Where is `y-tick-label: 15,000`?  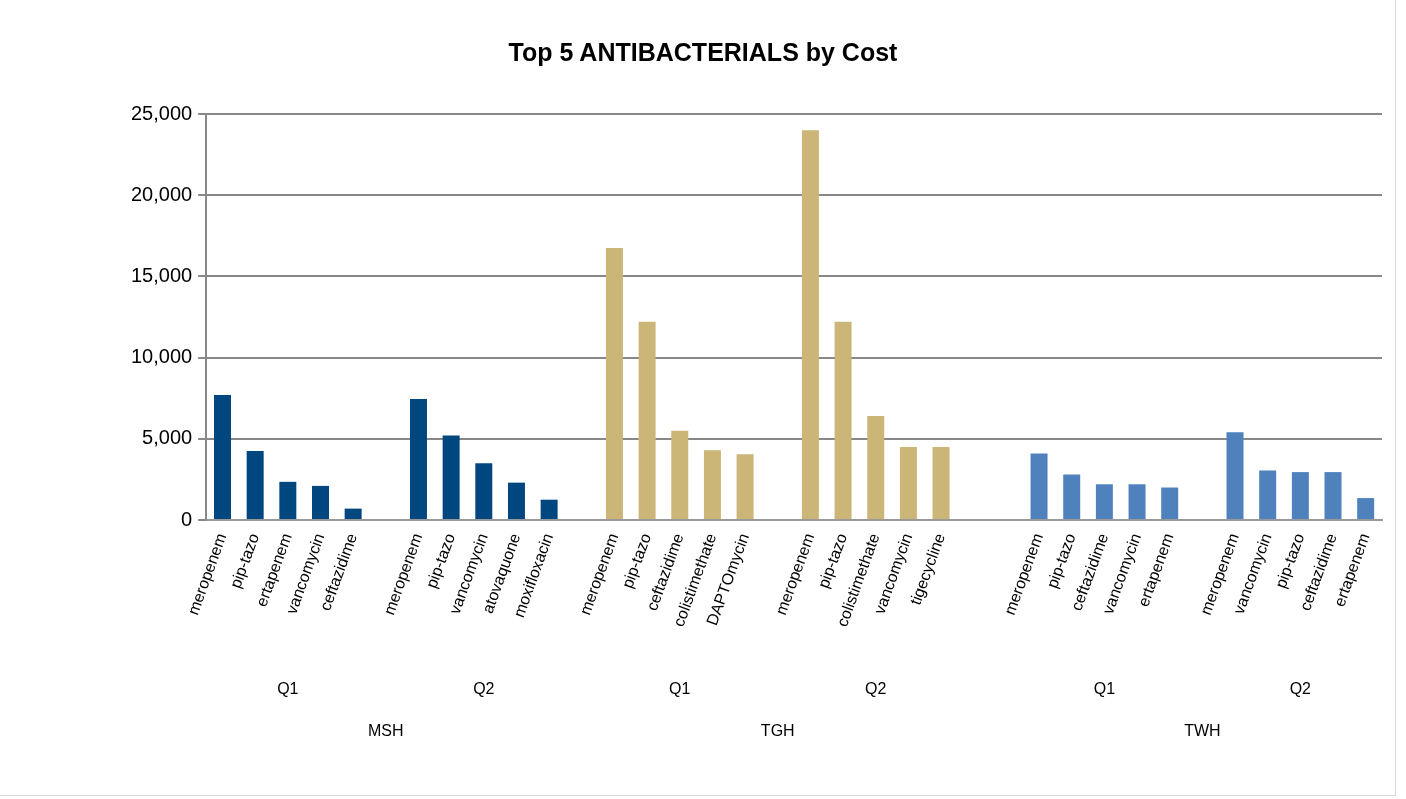
y-tick-label: 15,000 is located at coordinates (162, 274).